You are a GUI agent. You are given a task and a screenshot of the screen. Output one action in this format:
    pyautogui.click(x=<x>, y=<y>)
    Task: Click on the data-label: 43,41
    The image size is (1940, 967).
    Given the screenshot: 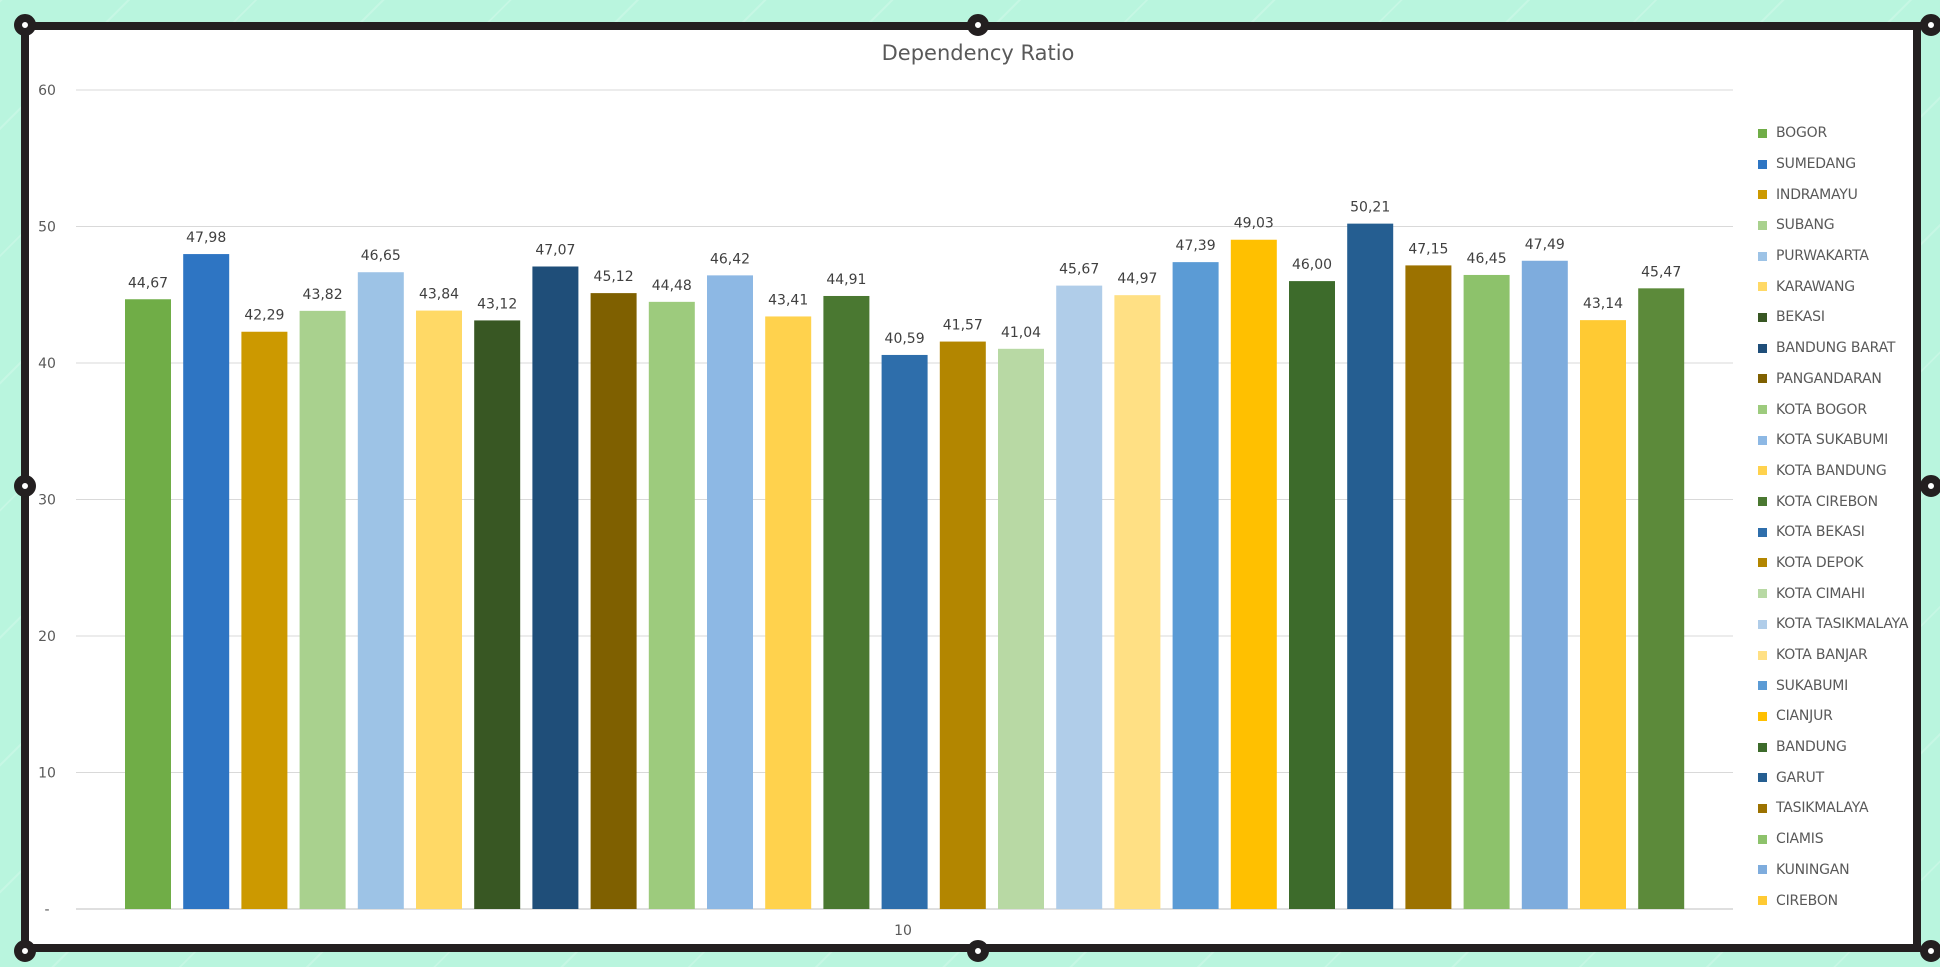 What is the action you would take?
    pyautogui.click(x=788, y=300)
    